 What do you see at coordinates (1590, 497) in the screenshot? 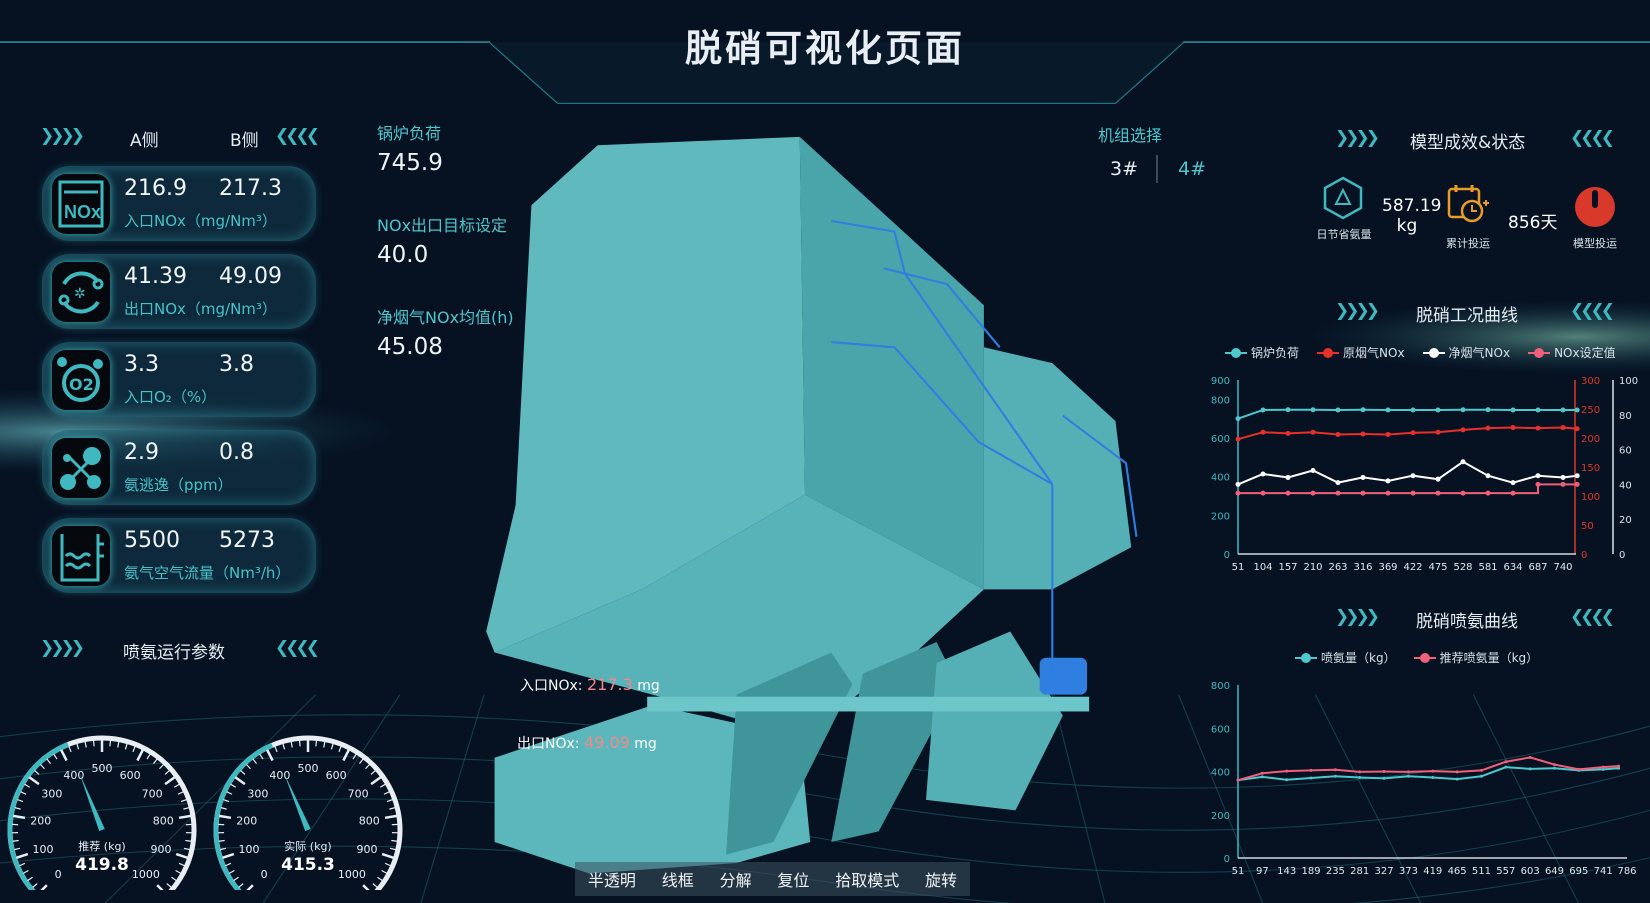
I see `y-tick-label: 100` at bounding box center [1590, 497].